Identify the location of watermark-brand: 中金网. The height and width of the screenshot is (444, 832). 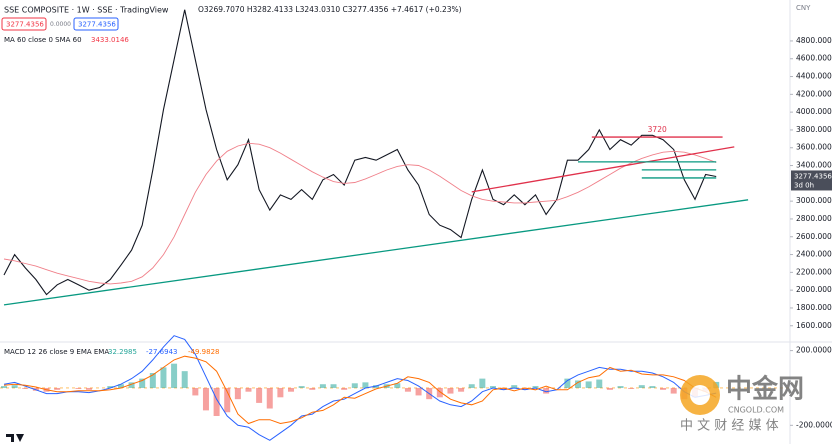
(765, 389).